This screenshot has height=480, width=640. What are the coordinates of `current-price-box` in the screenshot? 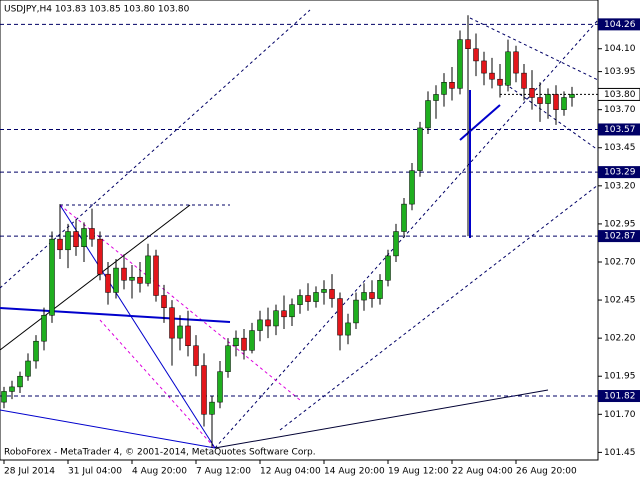 It's located at (618, 94).